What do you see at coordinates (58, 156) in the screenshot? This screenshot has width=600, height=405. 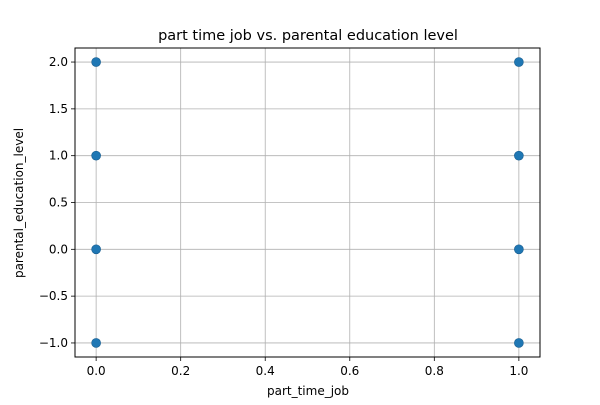 I see `y-tick-label: 1.0` at bounding box center [58, 156].